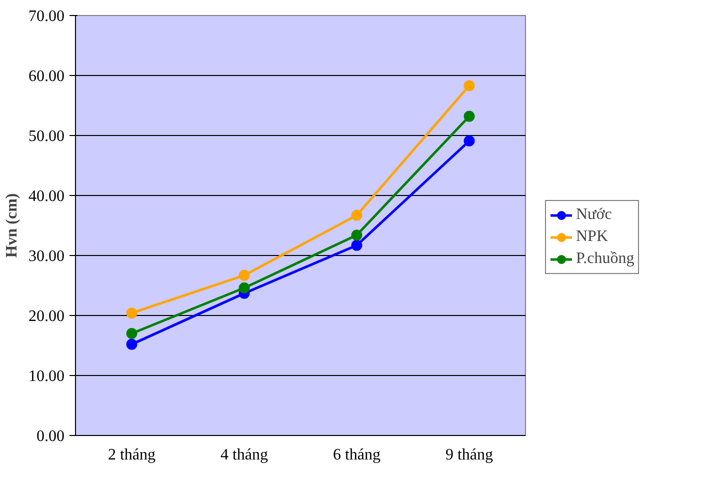 This screenshot has height=489, width=726. What do you see at coordinates (46, 376) in the screenshot?
I see `y-tick-label: 10.00` at bounding box center [46, 376].